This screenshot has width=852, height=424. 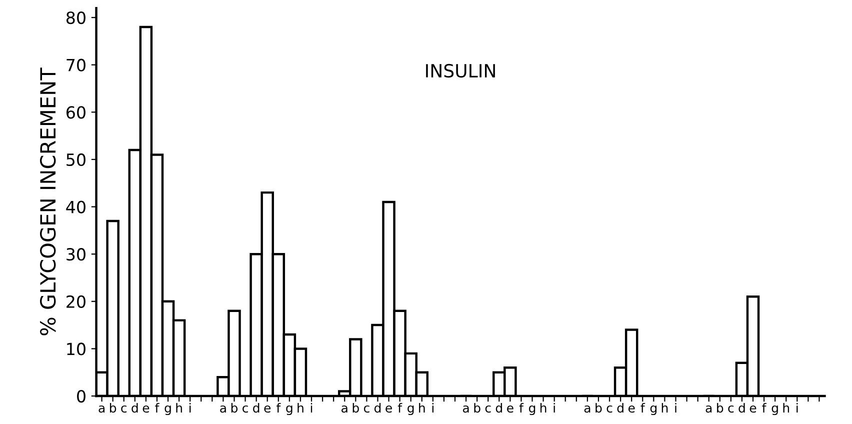 I want to click on y-tick-label: 30, so click(x=76, y=254).